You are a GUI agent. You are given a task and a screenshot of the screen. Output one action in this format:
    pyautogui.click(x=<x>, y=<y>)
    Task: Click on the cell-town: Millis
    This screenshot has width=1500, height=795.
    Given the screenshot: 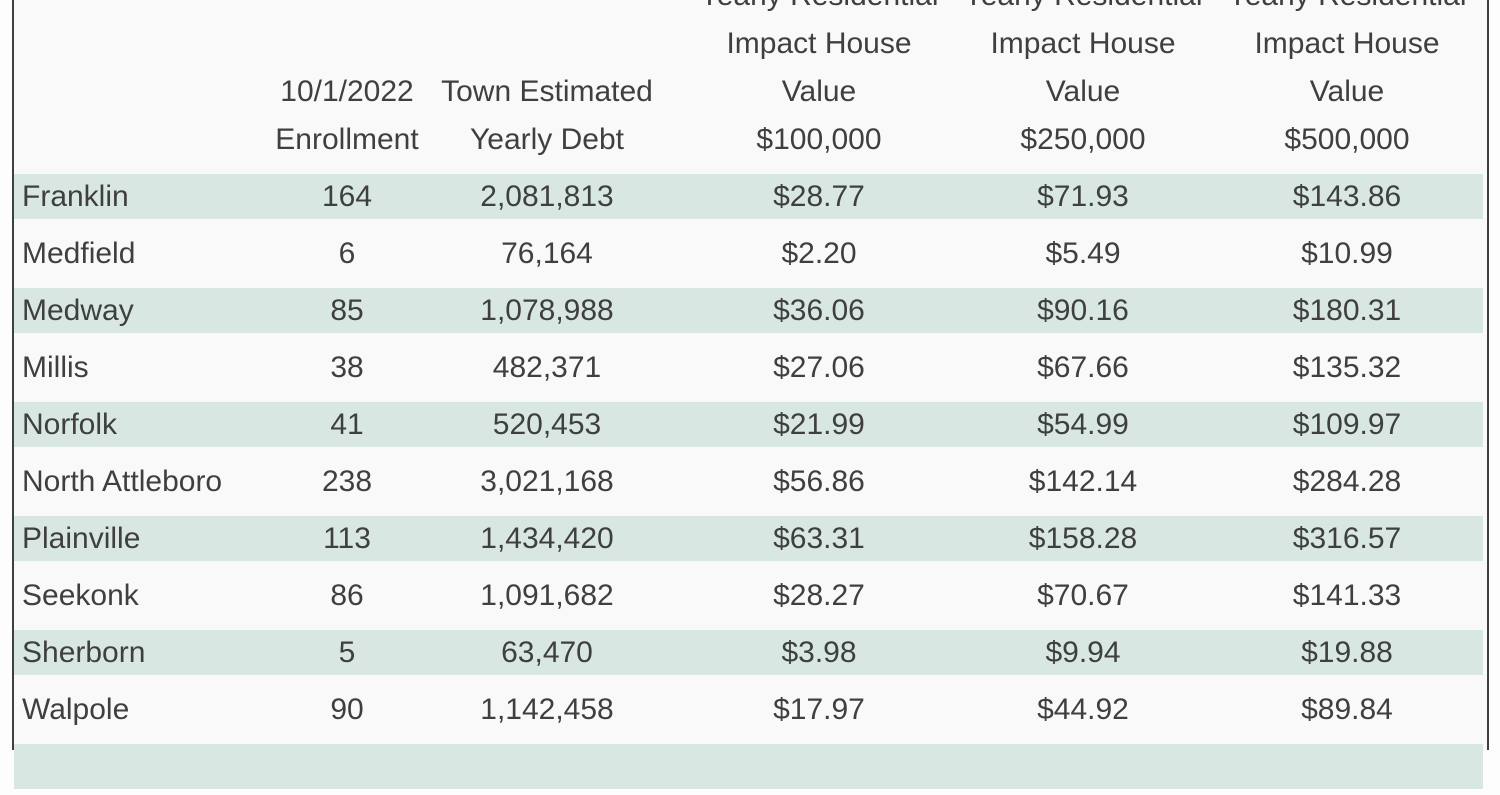 What is the action you would take?
    pyautogui.click(x=55, y=367)
    